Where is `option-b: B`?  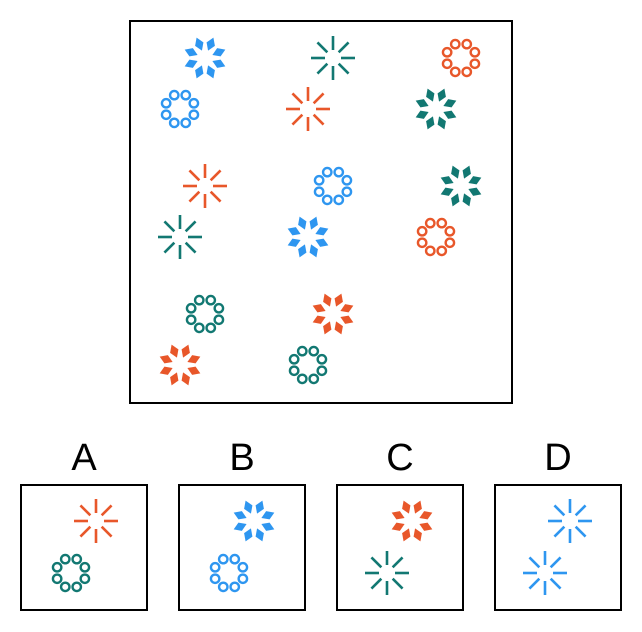 option-b: B is located at coordinates (242, 524).